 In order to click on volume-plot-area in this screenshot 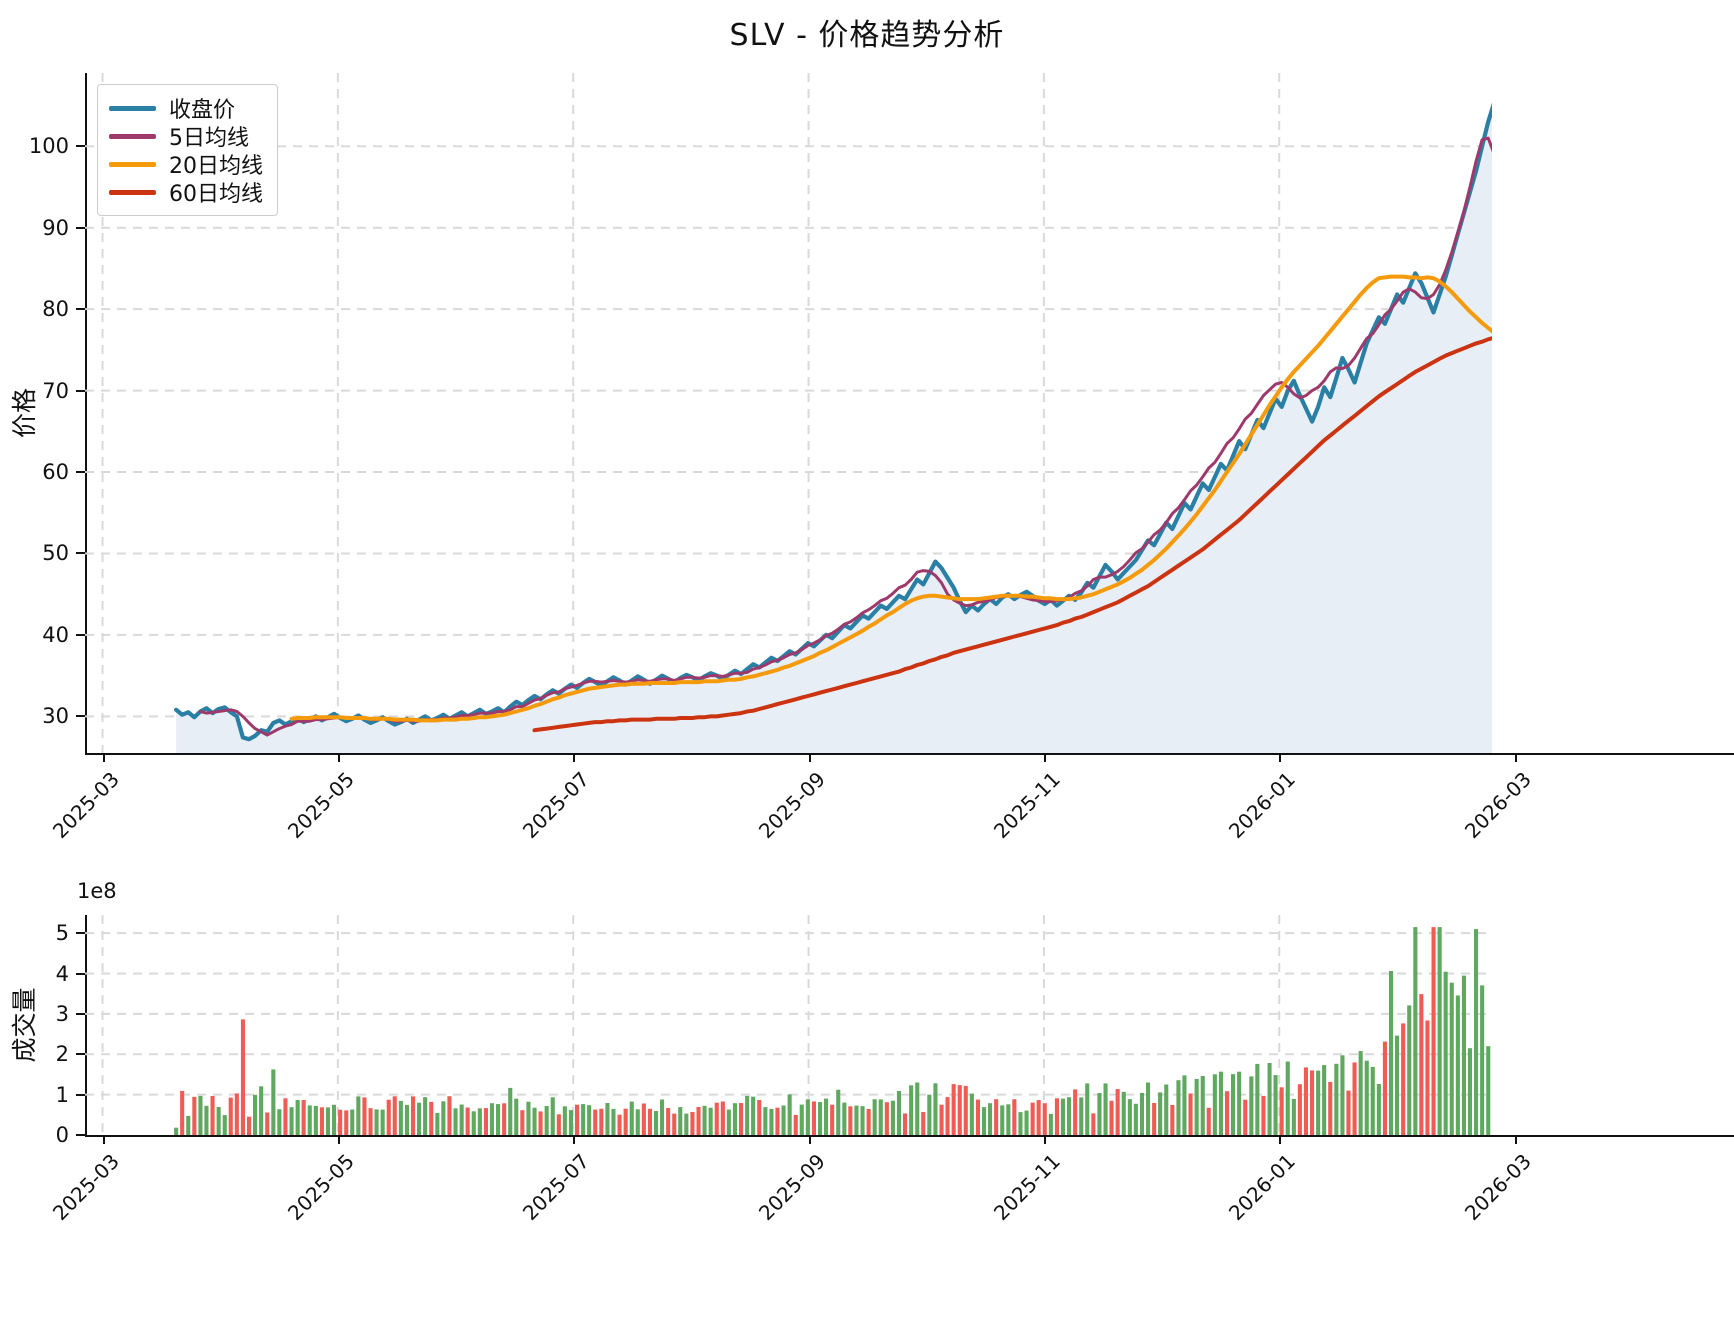, I will do `click(788, 1025)`.